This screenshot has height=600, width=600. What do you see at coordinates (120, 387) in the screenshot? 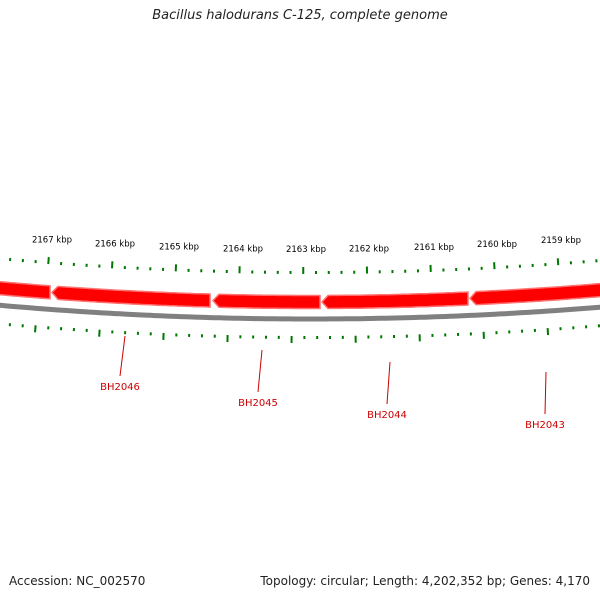
I see `gene-label: BH2046` at bounding box center [120, 387].